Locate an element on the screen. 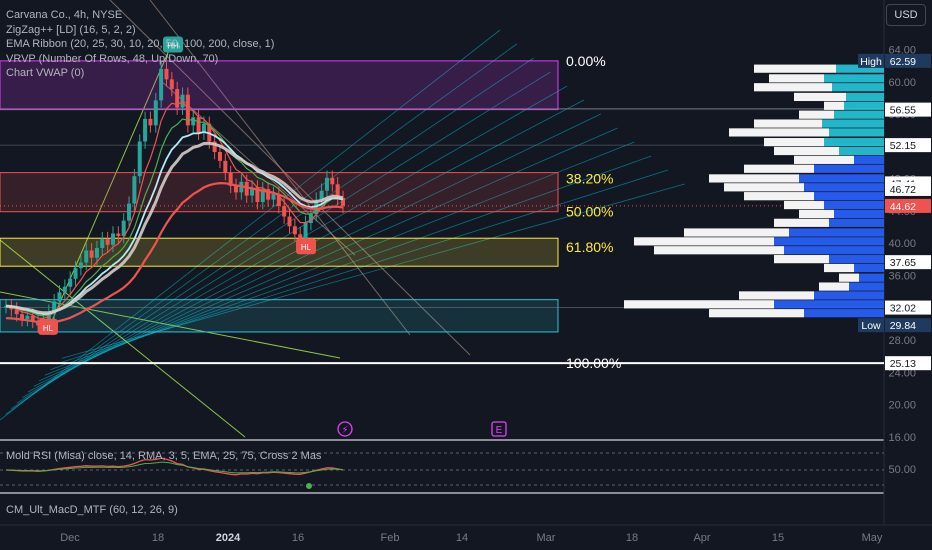 The height and width of the screenshot is (550, 932). legend-vwap: Chart VWAP (0) is located at coordinates (45, 73).